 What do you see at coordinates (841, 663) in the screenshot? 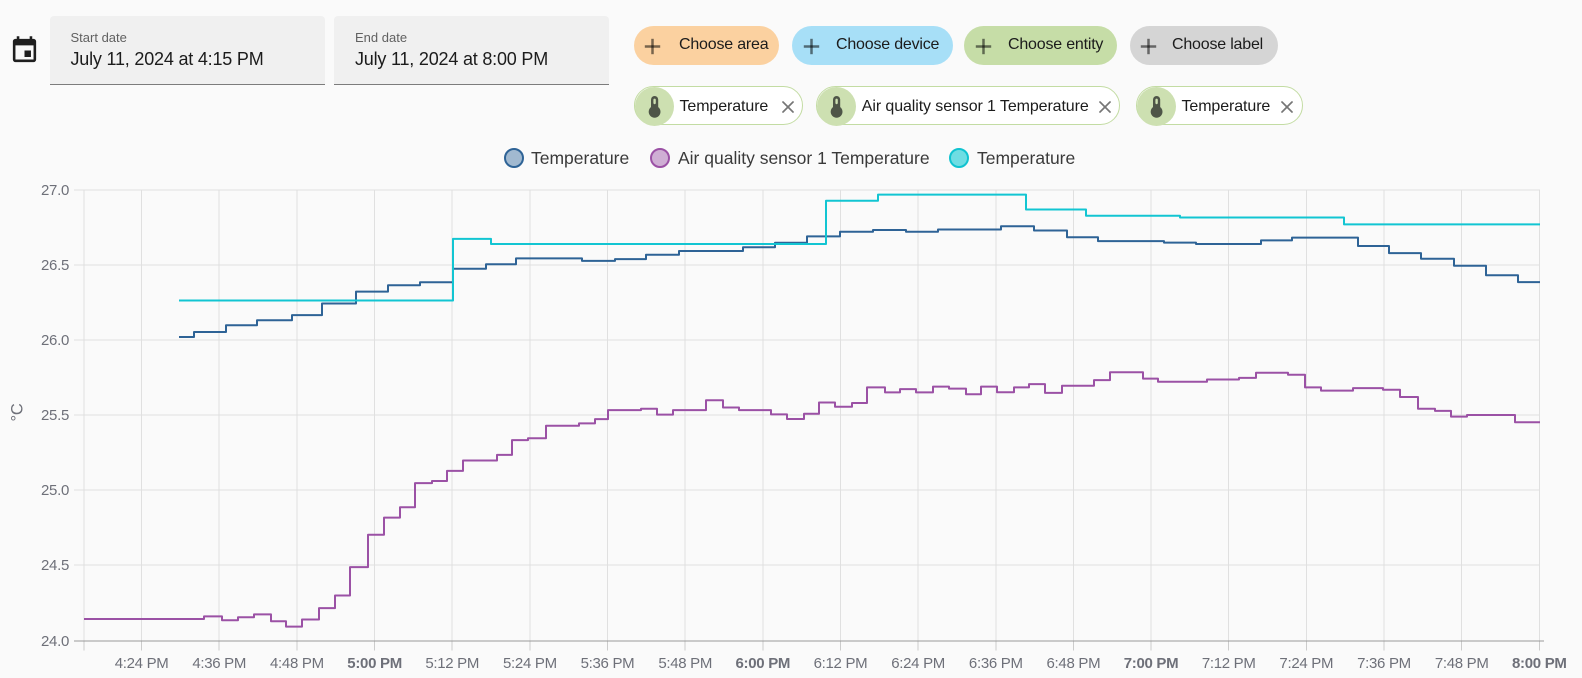
I see `svg-text: 6:12 PM` at bounding box center [841, 663].